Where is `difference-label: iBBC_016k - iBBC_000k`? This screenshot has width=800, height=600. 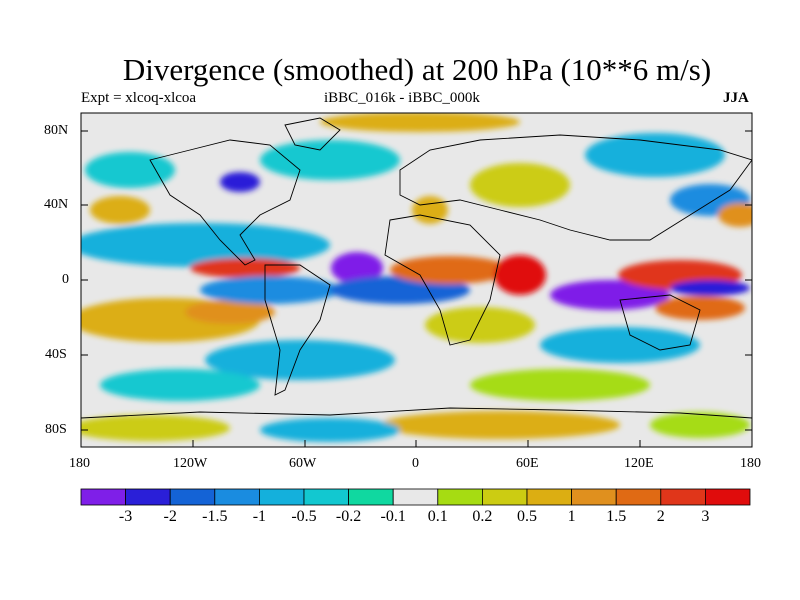 difference-label: iBBC_016k - iBBC_000k is located at coordinates (402, 98).